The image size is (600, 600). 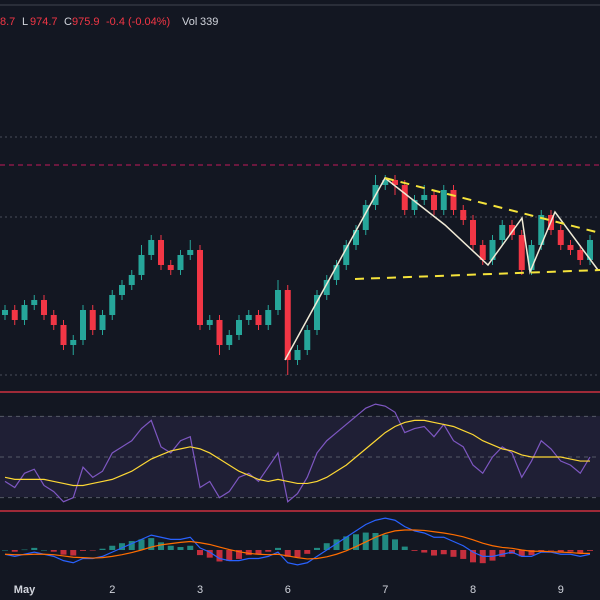 I want to click on x-tick-label: 7, so click(x=385, y=590).